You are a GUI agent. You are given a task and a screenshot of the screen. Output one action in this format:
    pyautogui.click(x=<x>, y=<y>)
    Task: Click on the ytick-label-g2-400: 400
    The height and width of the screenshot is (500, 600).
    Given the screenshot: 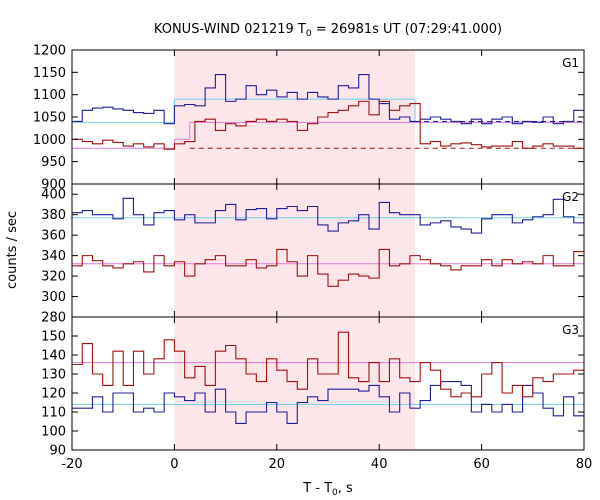 What is the action you would take?
    pyautogui.click(x=53, y=195)
    